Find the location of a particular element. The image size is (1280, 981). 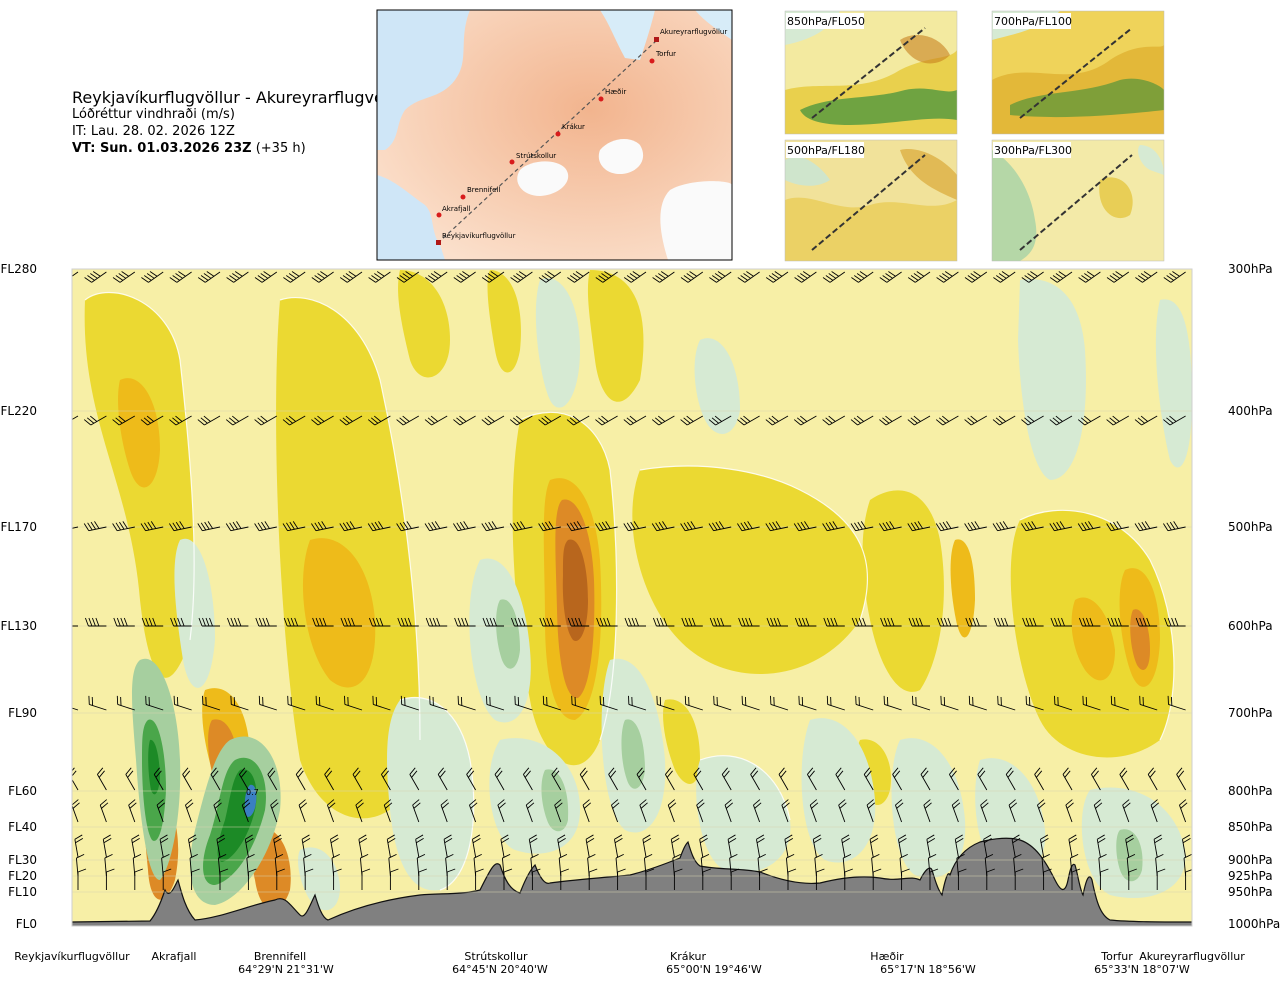

y-tick-label-right: 700hPa is located at coordinates (1250, 713).